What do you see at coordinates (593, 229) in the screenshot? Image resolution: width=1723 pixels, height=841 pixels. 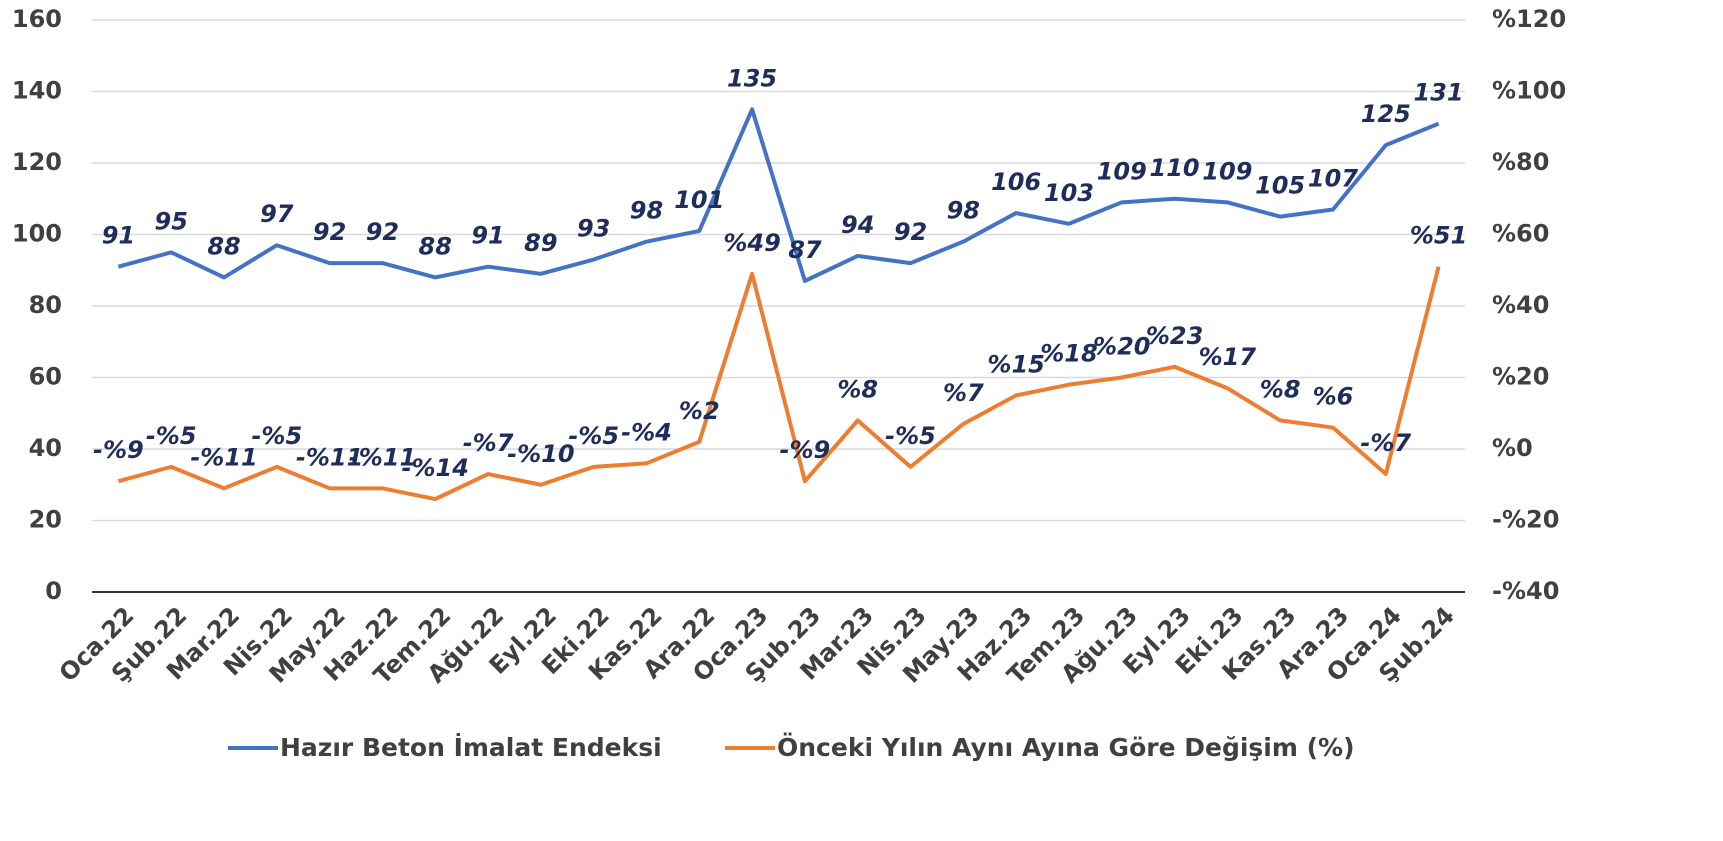 I see `data-label: 93` at bounding box center [593, 229].